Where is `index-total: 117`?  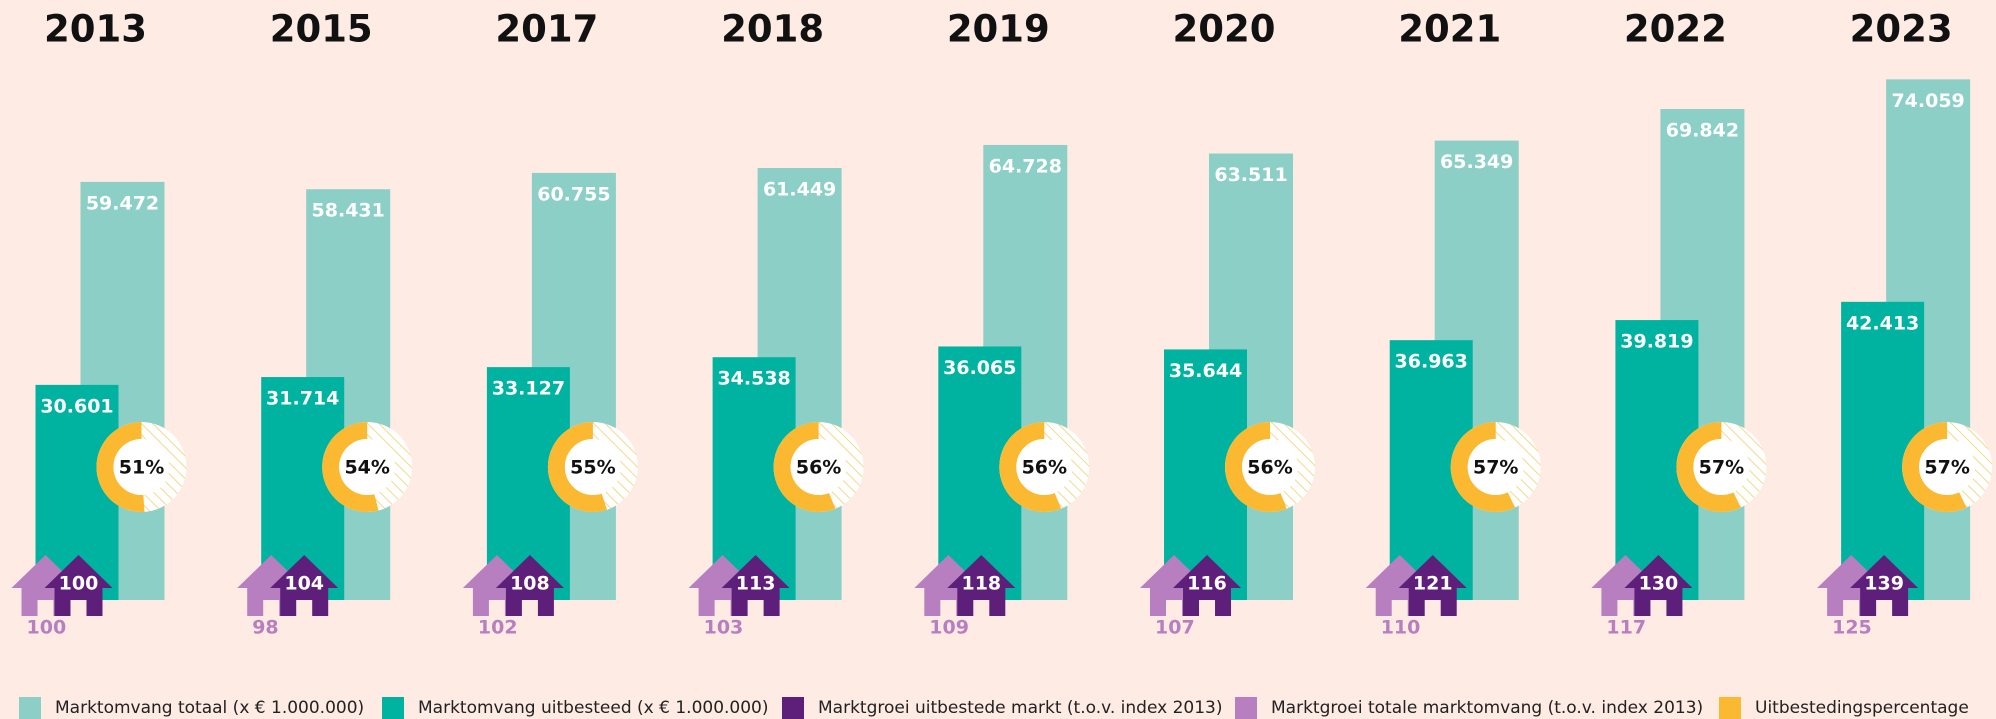 index-total: 117 is located at coordinates (1626, 628).